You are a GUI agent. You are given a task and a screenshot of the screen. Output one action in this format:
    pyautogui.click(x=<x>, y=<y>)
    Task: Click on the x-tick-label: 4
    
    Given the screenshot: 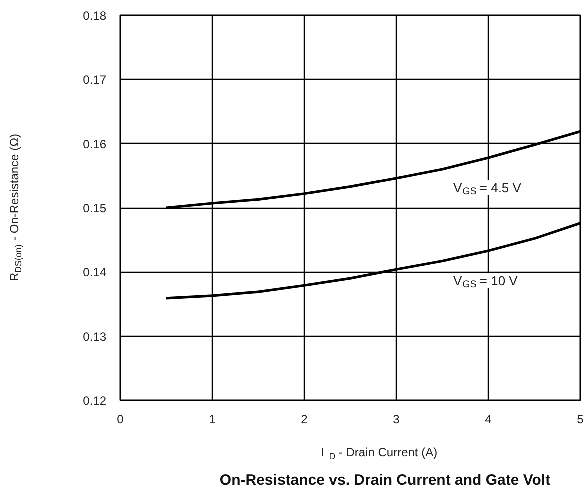 What is the action you would take?
    pyautogui.click(x=488, y=419)
    